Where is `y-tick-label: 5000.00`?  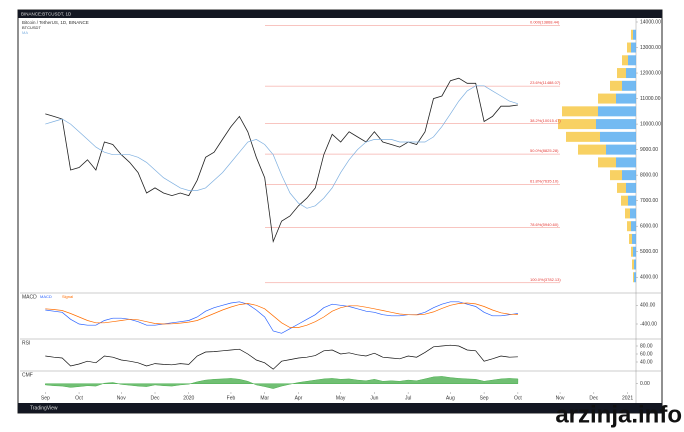 y-tick-label: 5000.00 is located at coordinates (649, 252).